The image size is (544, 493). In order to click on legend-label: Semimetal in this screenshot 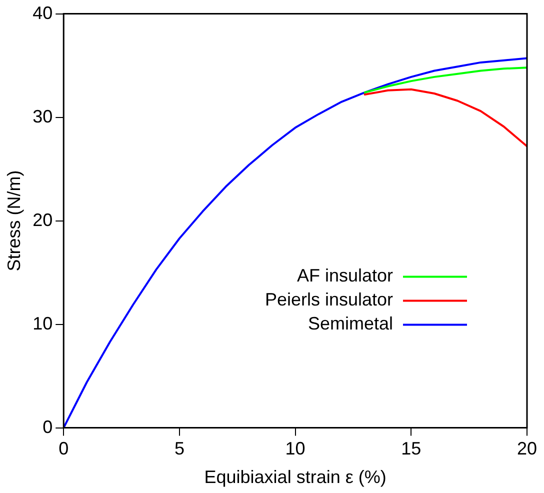, I will do `click(350, 324)`.